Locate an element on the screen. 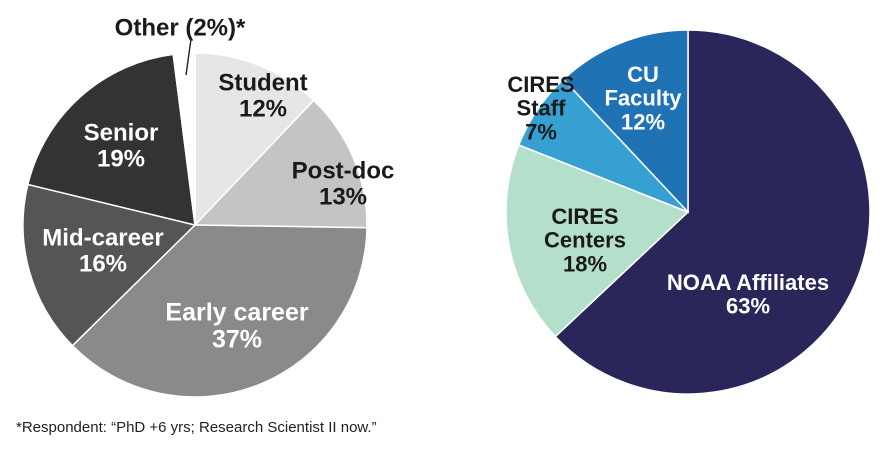  slice-label-mid-career: Mid-career 16% is located at coordinates (102, 250).